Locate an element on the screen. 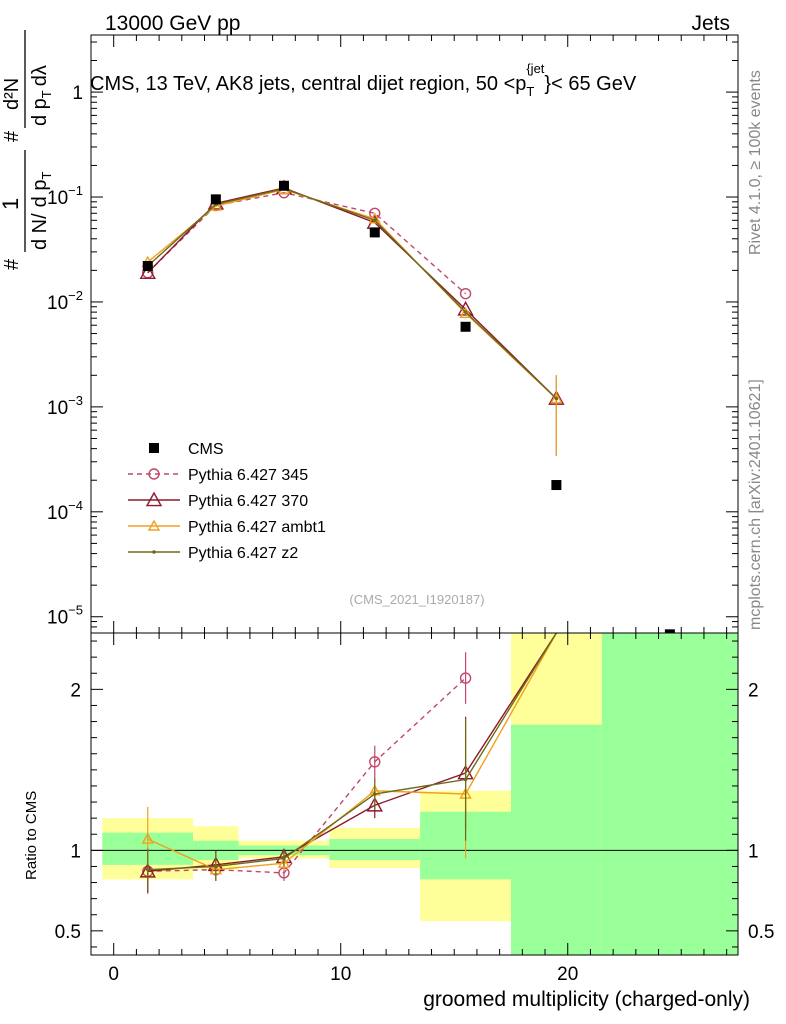 The width and height of the screenshot is (786, 1024). ratio-line is located at coordinates (352, 752).